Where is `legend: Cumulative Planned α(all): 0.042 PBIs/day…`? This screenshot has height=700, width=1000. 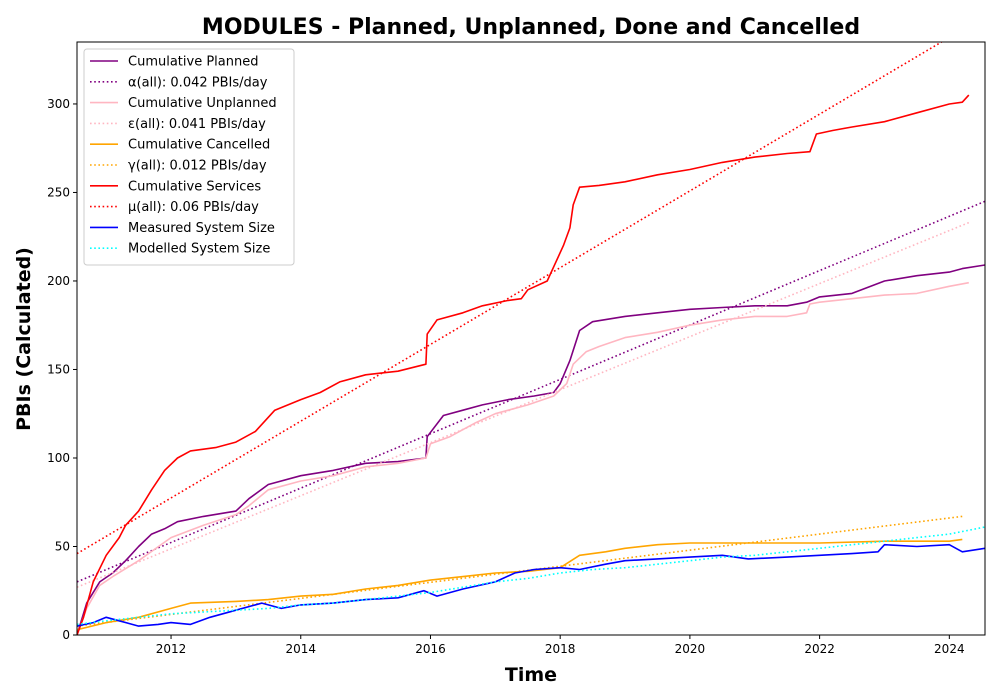 legend: Cumulative Planned α(all): 0.042 PBIs/day… is located at coordinates (189, 157).